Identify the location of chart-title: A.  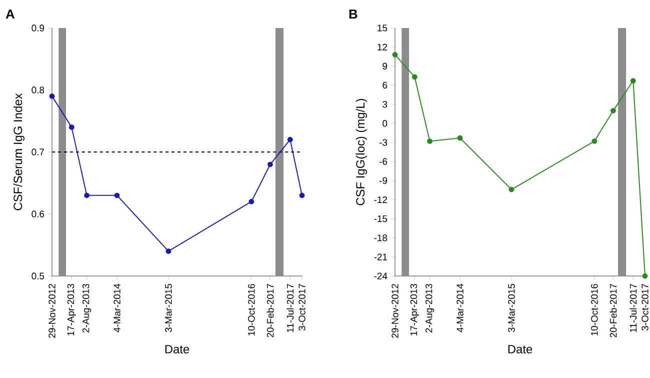
(10, 14).